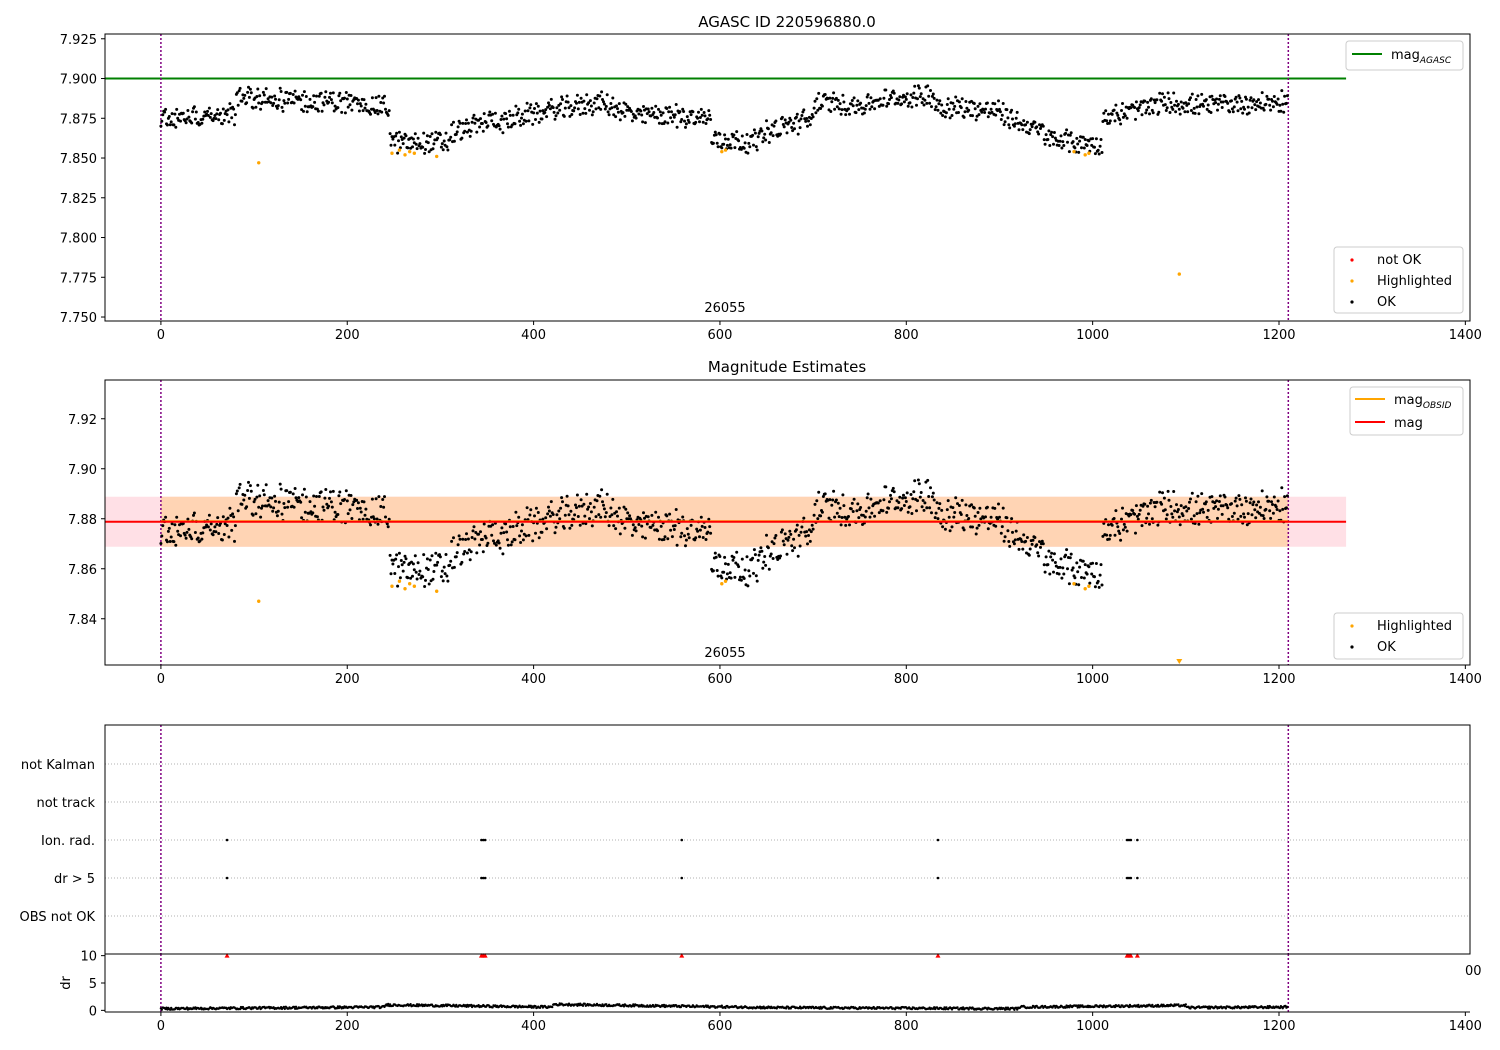 Image resolution: width=1500 pixels, height=1050 pixels. Describe the element at coordinates (58, 917) in the screenshot. I see `flag-row-label: OBS not OK` at that location.